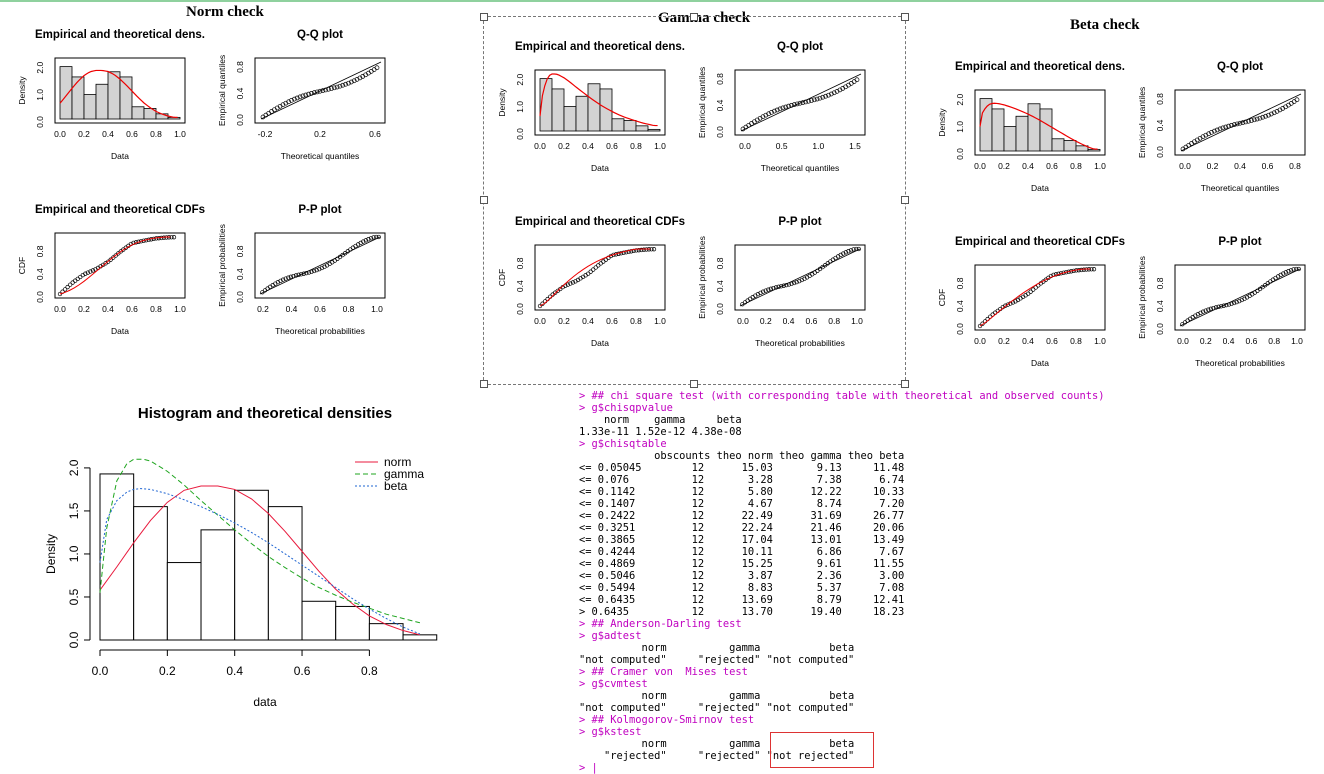  I want to click on resize-handle-br, so click(905, 384).